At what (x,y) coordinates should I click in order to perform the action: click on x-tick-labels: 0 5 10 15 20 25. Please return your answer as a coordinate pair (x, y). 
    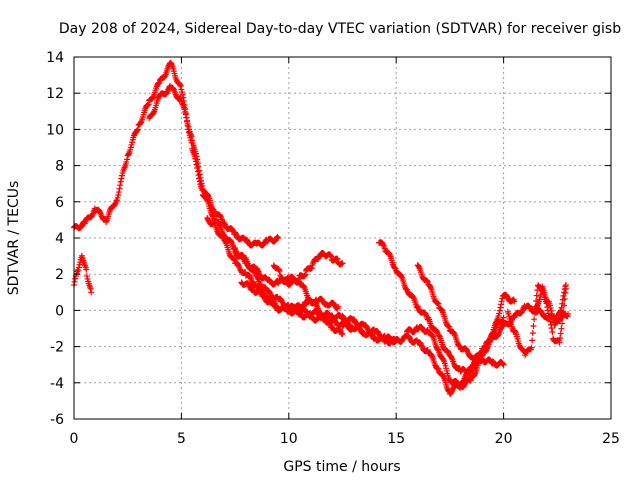
    Looking at the image, I should click on (345, 439).